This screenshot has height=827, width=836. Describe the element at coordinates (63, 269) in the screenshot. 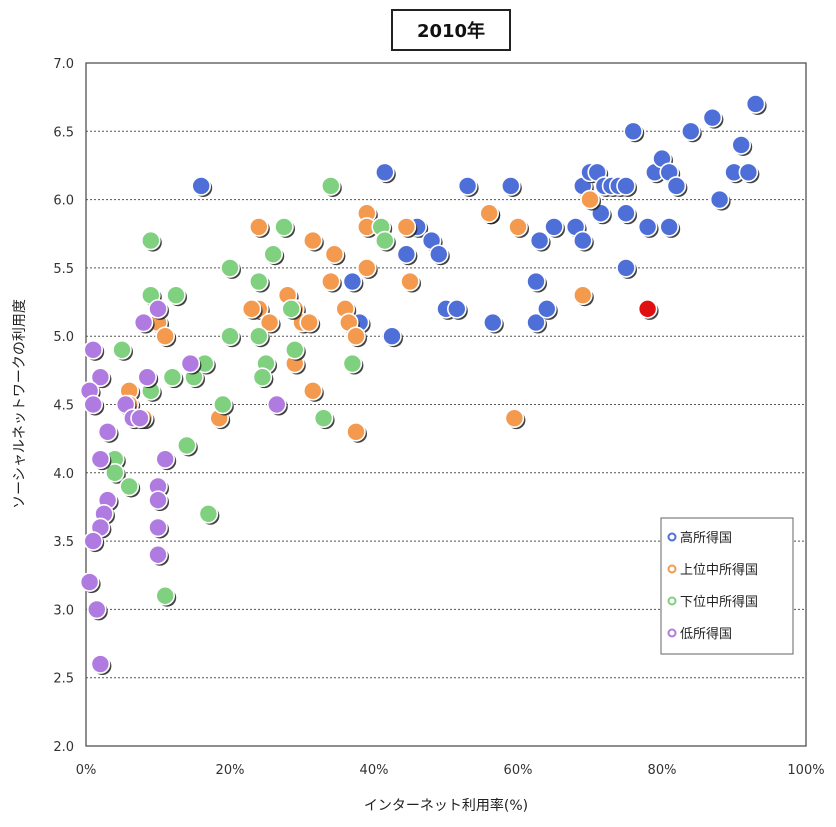

I see `y-tick-label: 5.5` at that location.